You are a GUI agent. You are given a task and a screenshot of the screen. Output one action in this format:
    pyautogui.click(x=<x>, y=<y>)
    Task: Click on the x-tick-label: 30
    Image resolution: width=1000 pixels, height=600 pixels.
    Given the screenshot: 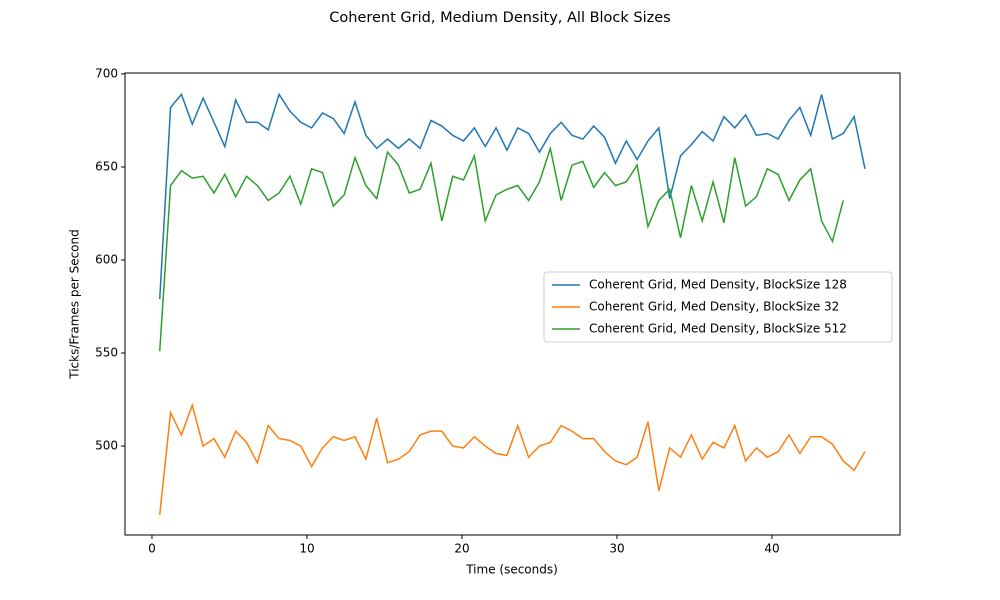 What is the action you would take?
    pyautogui.click(x=616, y=549)
    